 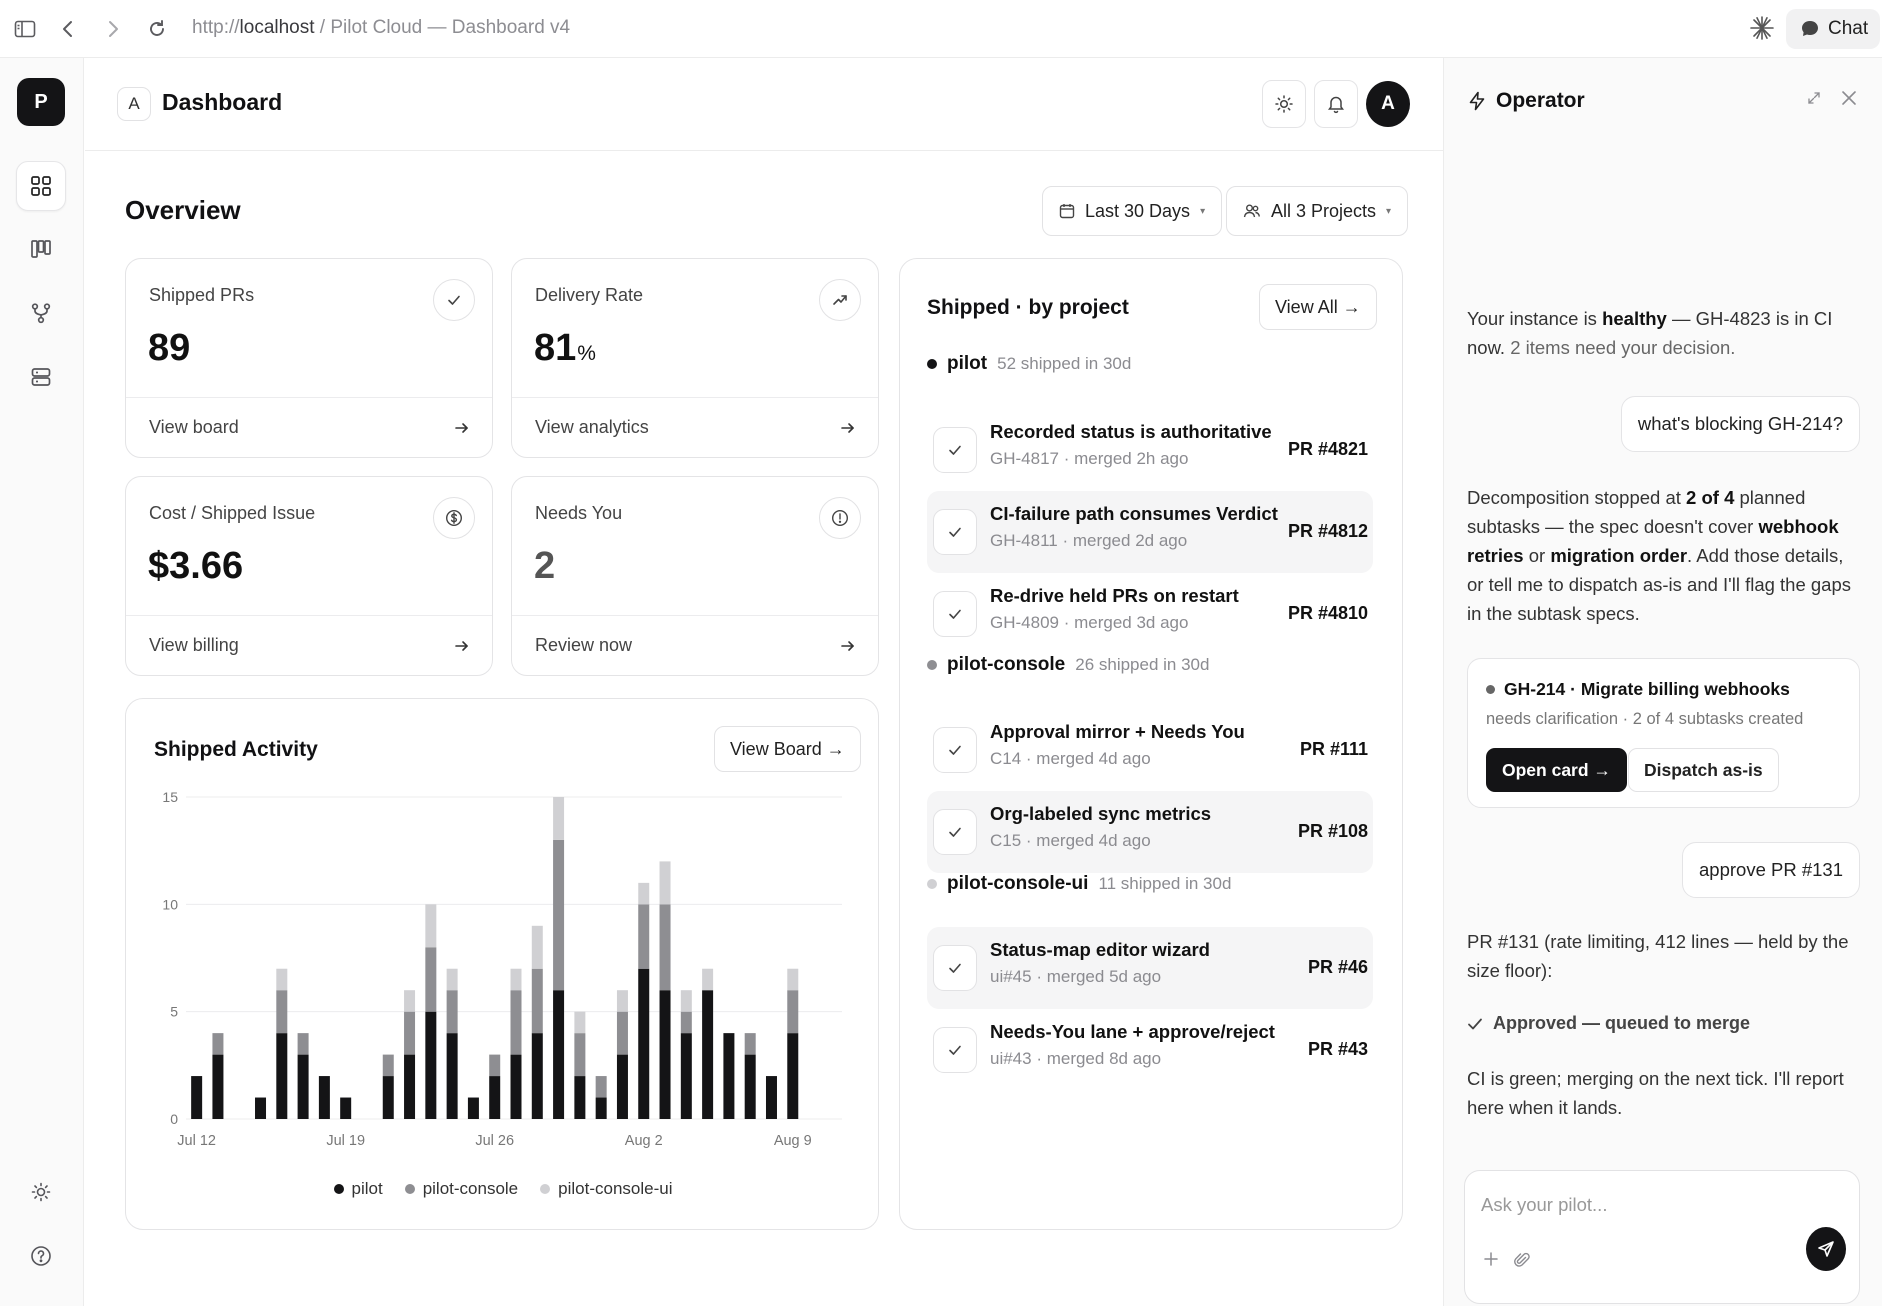 What do you see at coordinates (502, 969) in the screenshot?
I see `activity-chart: 0 5 10 15 Jul 12 Jul 19 Jul 26 Aug 2 Aug 9` at bounding box center [502, 969].